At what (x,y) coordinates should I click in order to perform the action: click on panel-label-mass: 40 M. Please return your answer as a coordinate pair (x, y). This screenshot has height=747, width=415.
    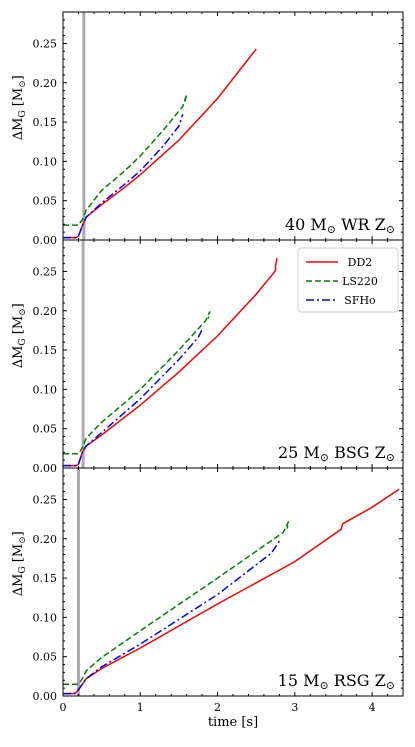
    Looking at the image, I should click on (306, 224).